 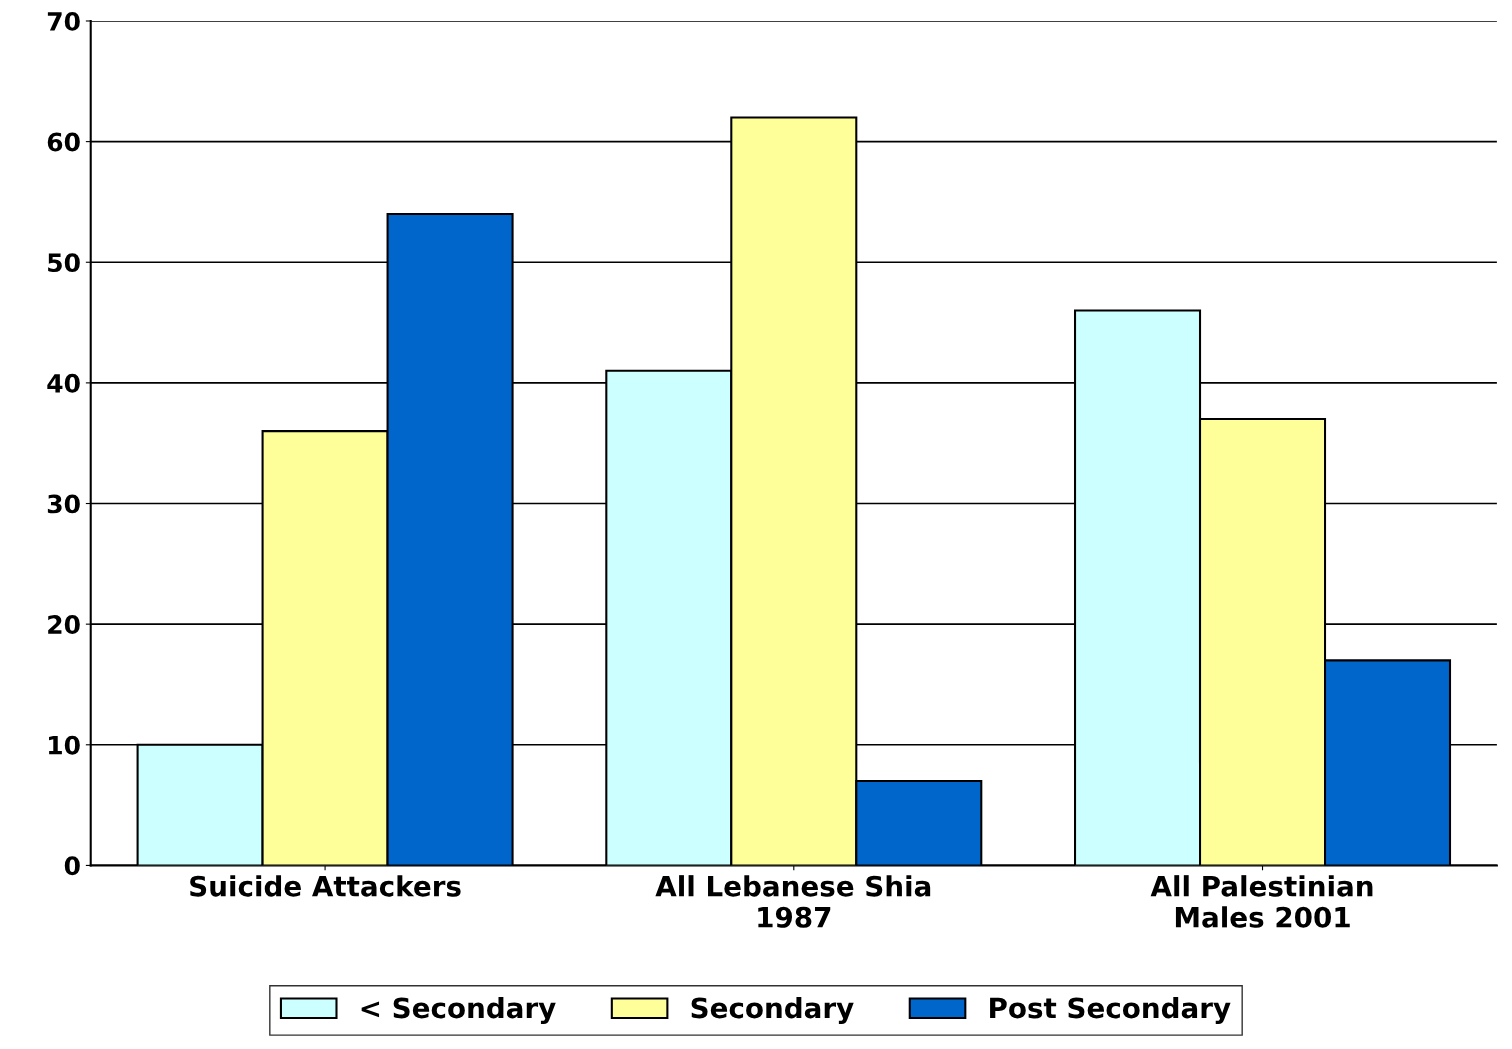 I want to click on legend-label: Secondary, so click(x=772, y=1010).